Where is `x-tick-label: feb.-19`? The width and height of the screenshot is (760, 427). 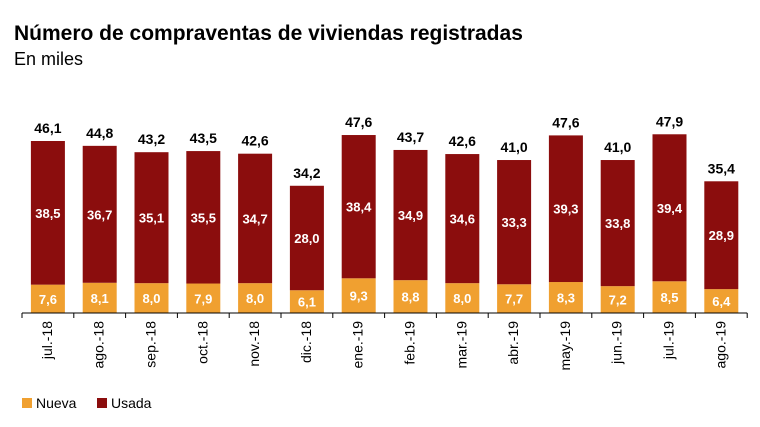
x-tick-label: feb.-19 is located at coordinates (410, 343).